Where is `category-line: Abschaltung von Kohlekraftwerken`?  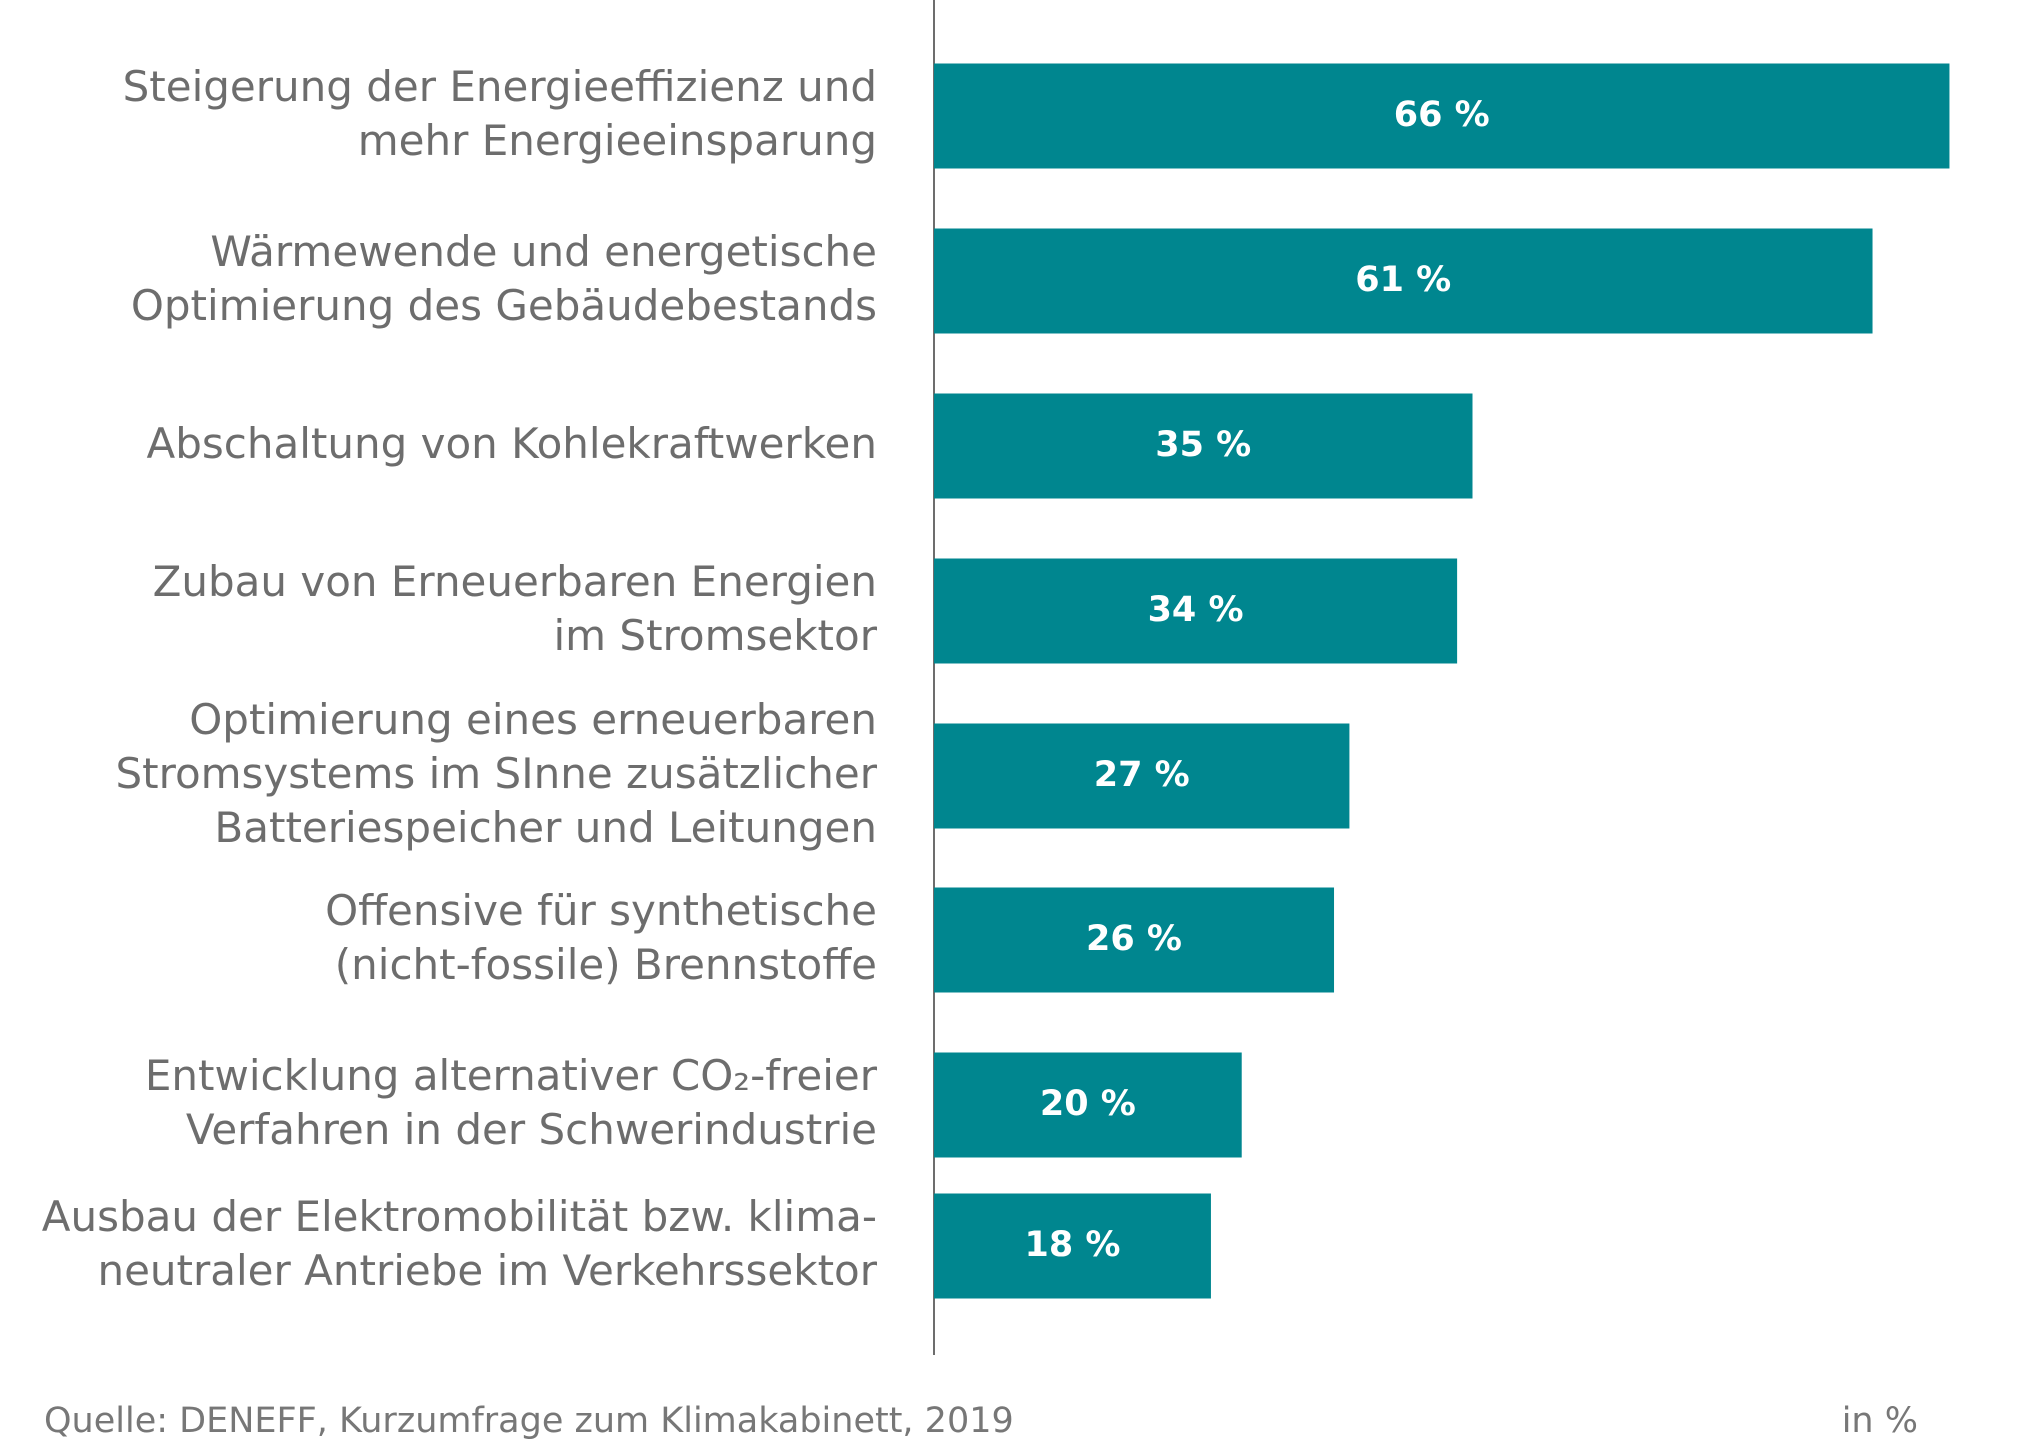 category-line: Abschaltung von Kohlekraftwerken is located at coordinates (512, 443).